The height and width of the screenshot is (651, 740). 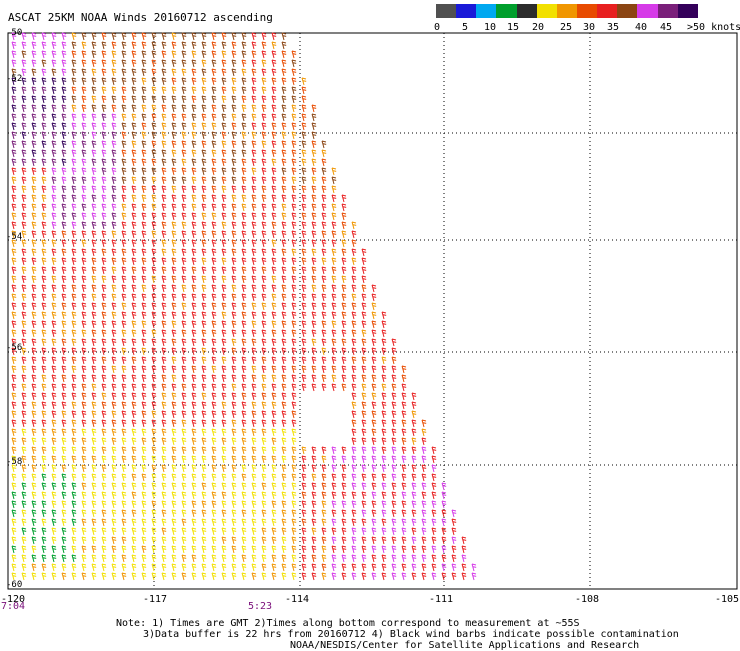 I want to click on legend-tick-labels: 0 5 10 15 20 25 30 35 40 45 >50 knots, so click(x=587, y=28).